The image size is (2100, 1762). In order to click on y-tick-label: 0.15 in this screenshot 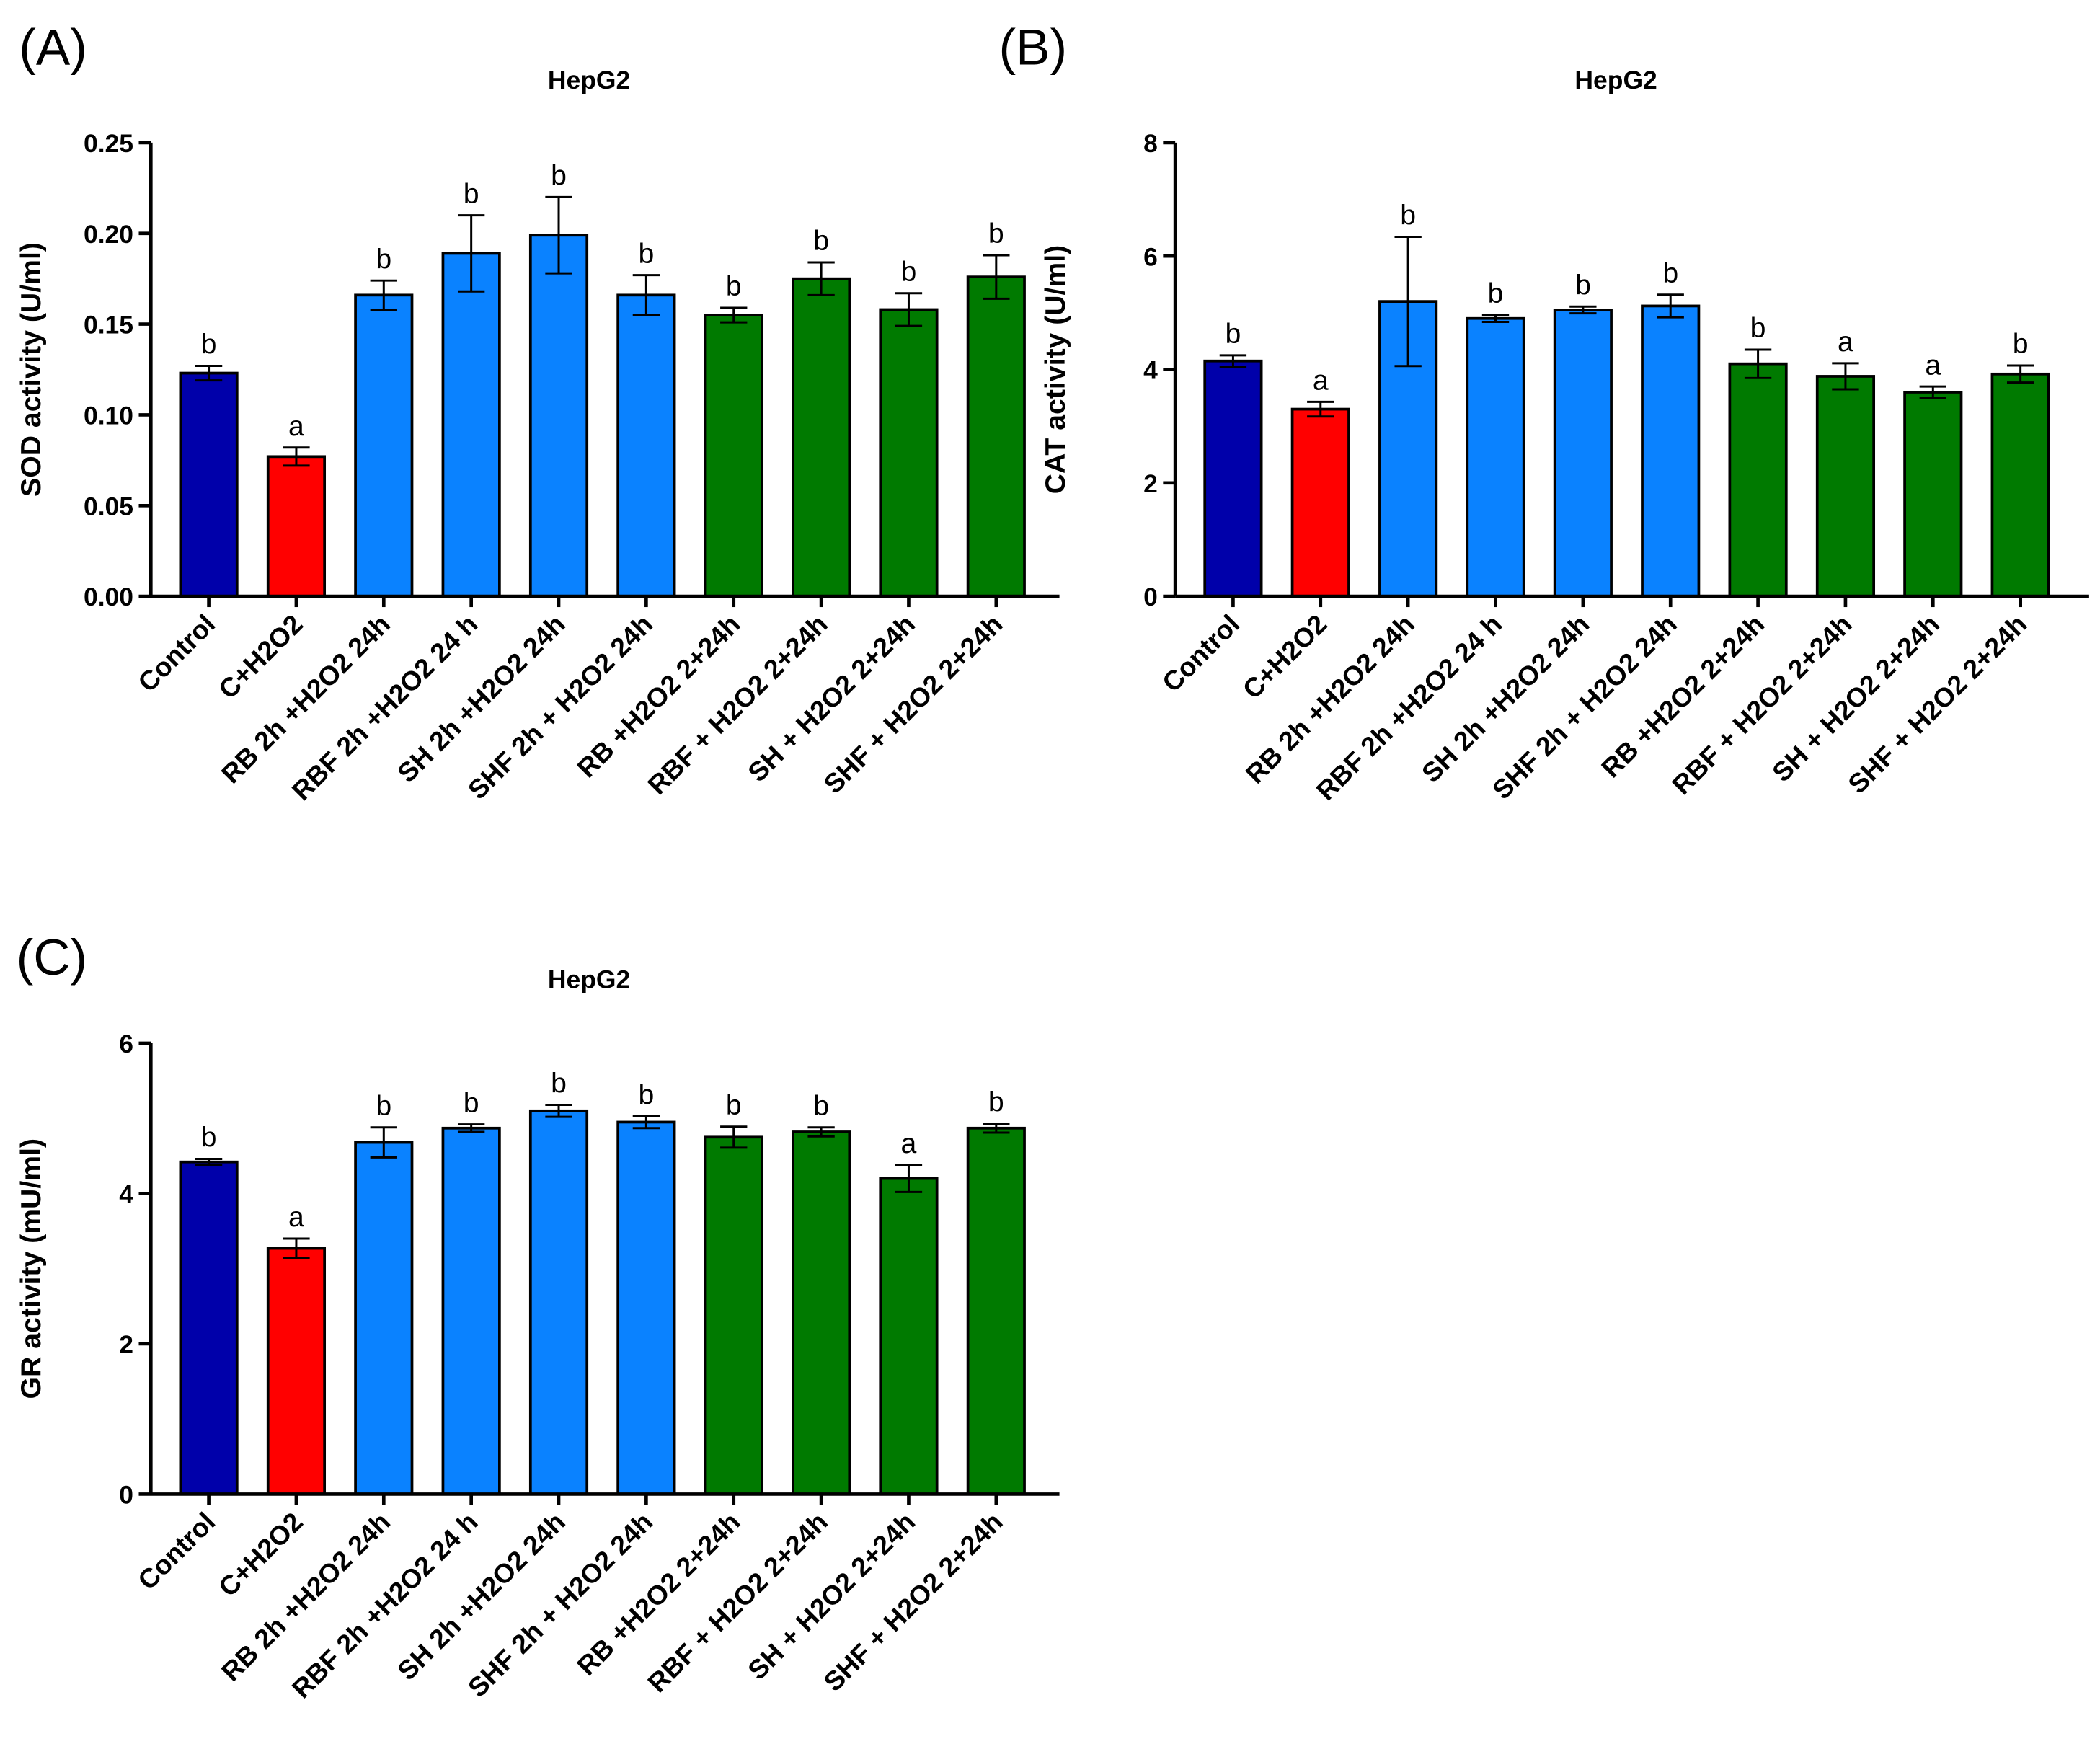, I will do `click(109, 325)`.